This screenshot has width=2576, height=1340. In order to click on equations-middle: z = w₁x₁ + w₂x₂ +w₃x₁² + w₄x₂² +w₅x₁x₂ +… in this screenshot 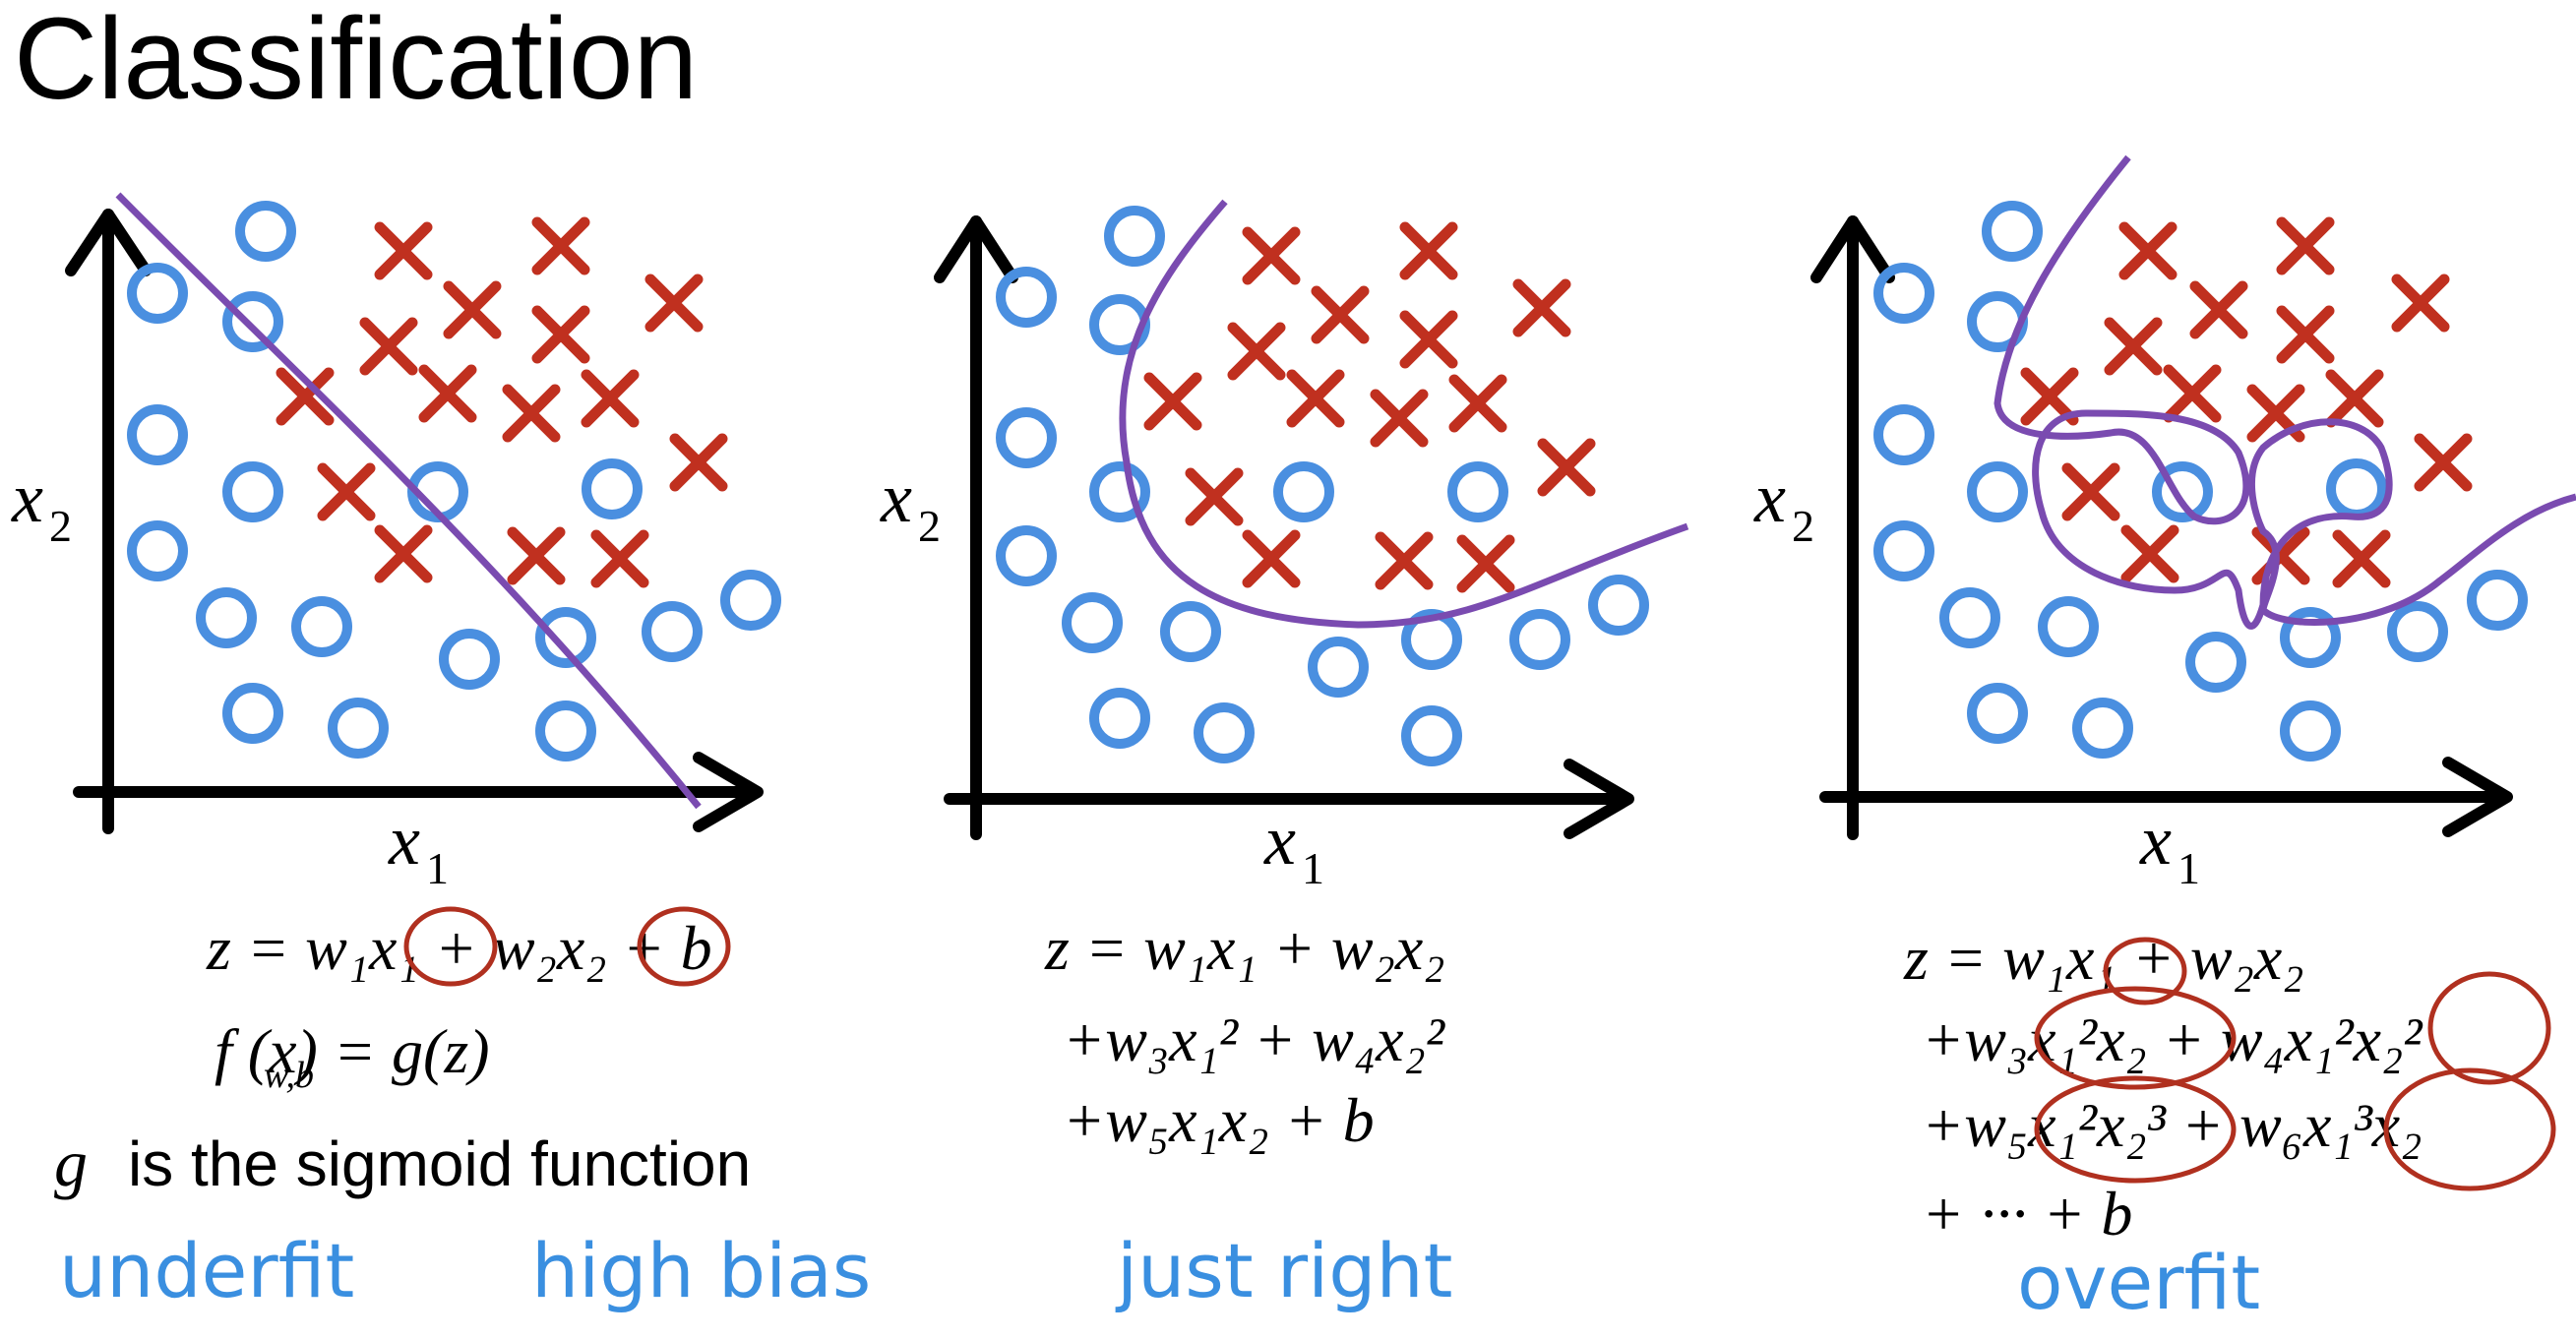, I will do `click(1245, 1034)`.